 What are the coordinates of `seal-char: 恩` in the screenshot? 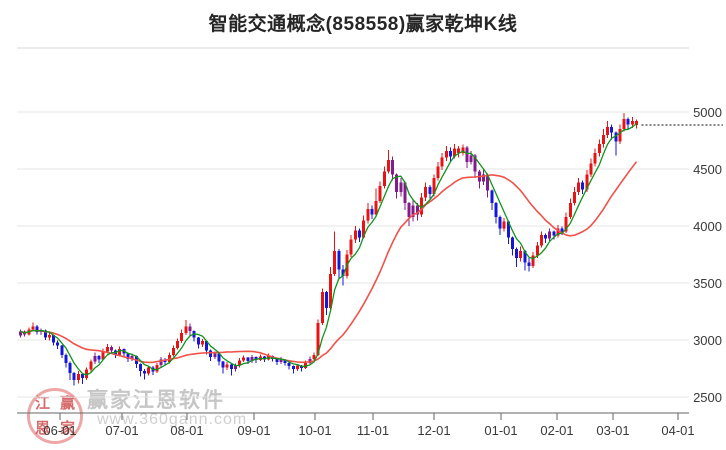 It's located at (42, 428).